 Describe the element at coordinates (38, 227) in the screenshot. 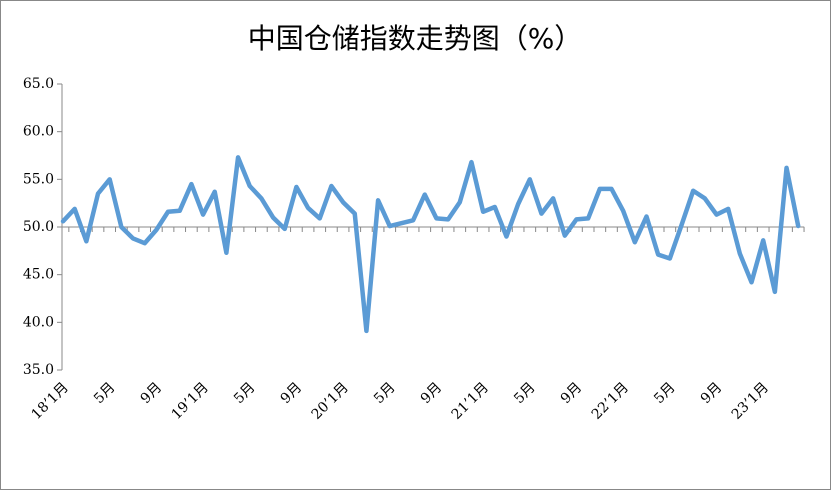

I see `y-tick-label: 50.0` at that location.